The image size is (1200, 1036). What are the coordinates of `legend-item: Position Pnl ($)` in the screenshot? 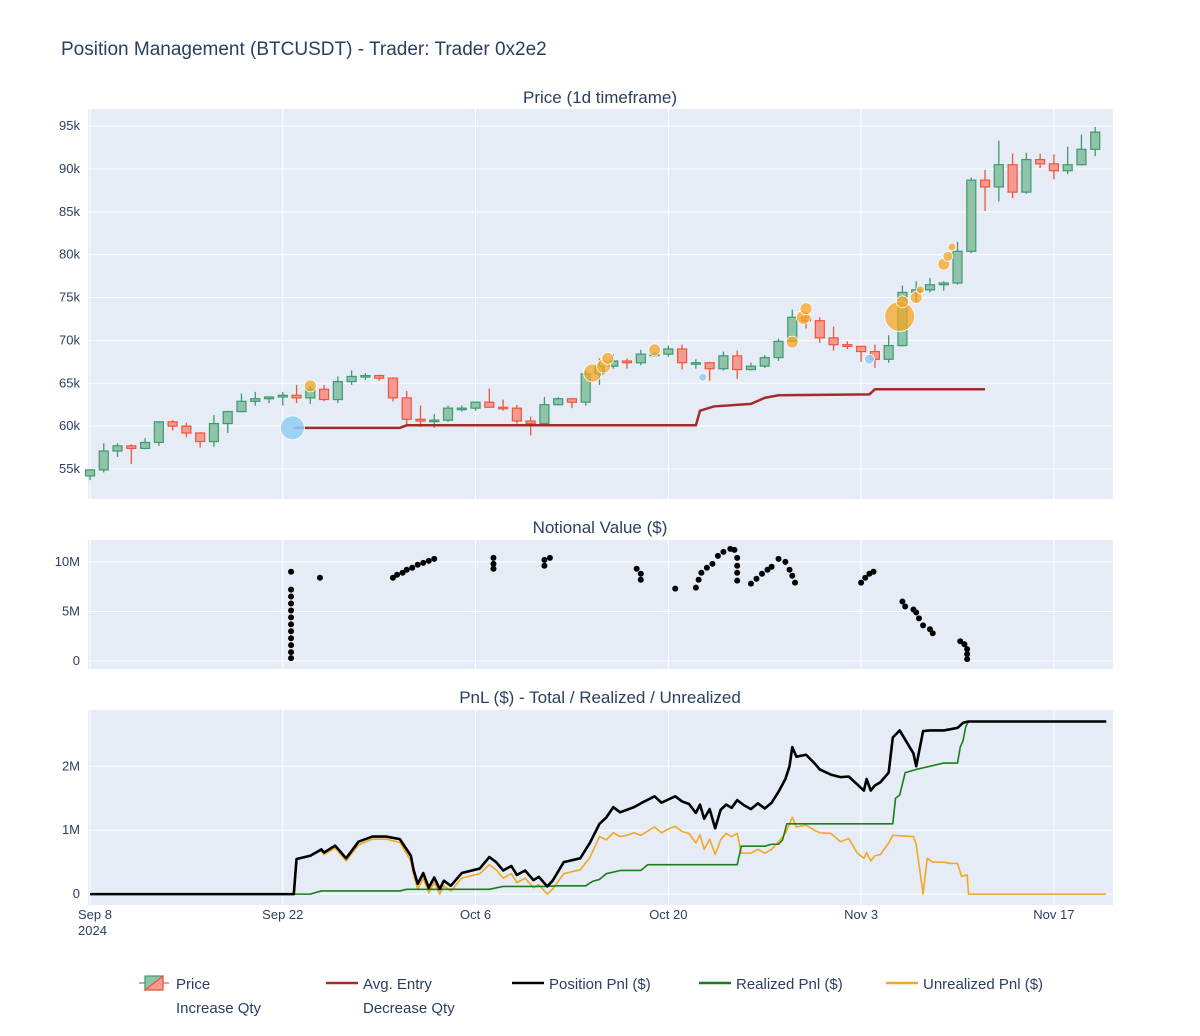 It's located at (581, 984).